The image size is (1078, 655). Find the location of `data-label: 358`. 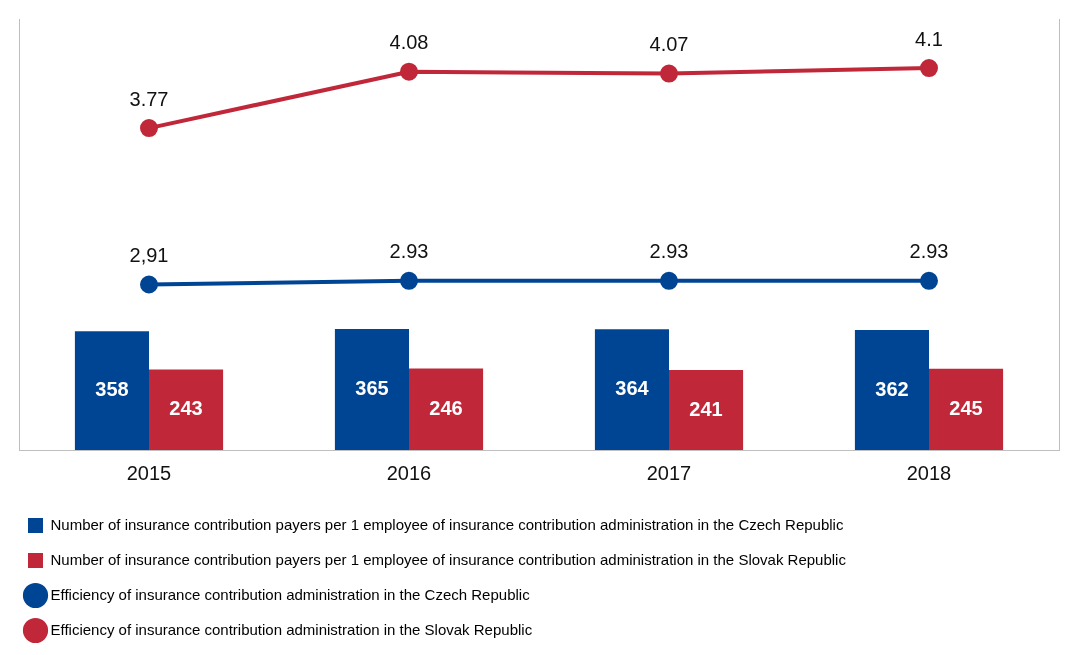

data-label: 358 is located at coordinates (112, 389).